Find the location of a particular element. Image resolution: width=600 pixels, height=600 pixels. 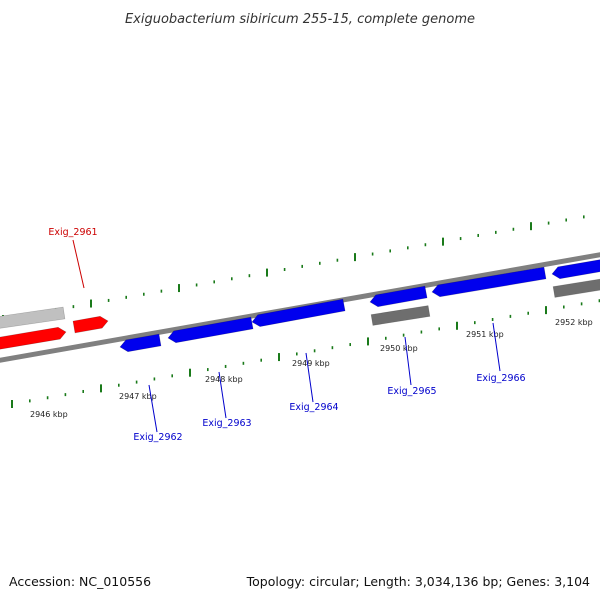

gene-label: Exig_2961 is located at coordinates (72, 232).